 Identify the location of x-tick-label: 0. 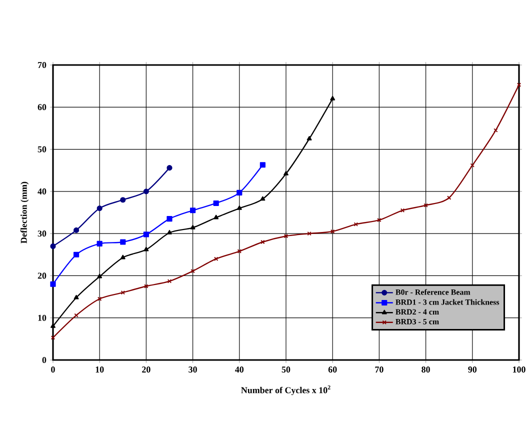
(53, 369).